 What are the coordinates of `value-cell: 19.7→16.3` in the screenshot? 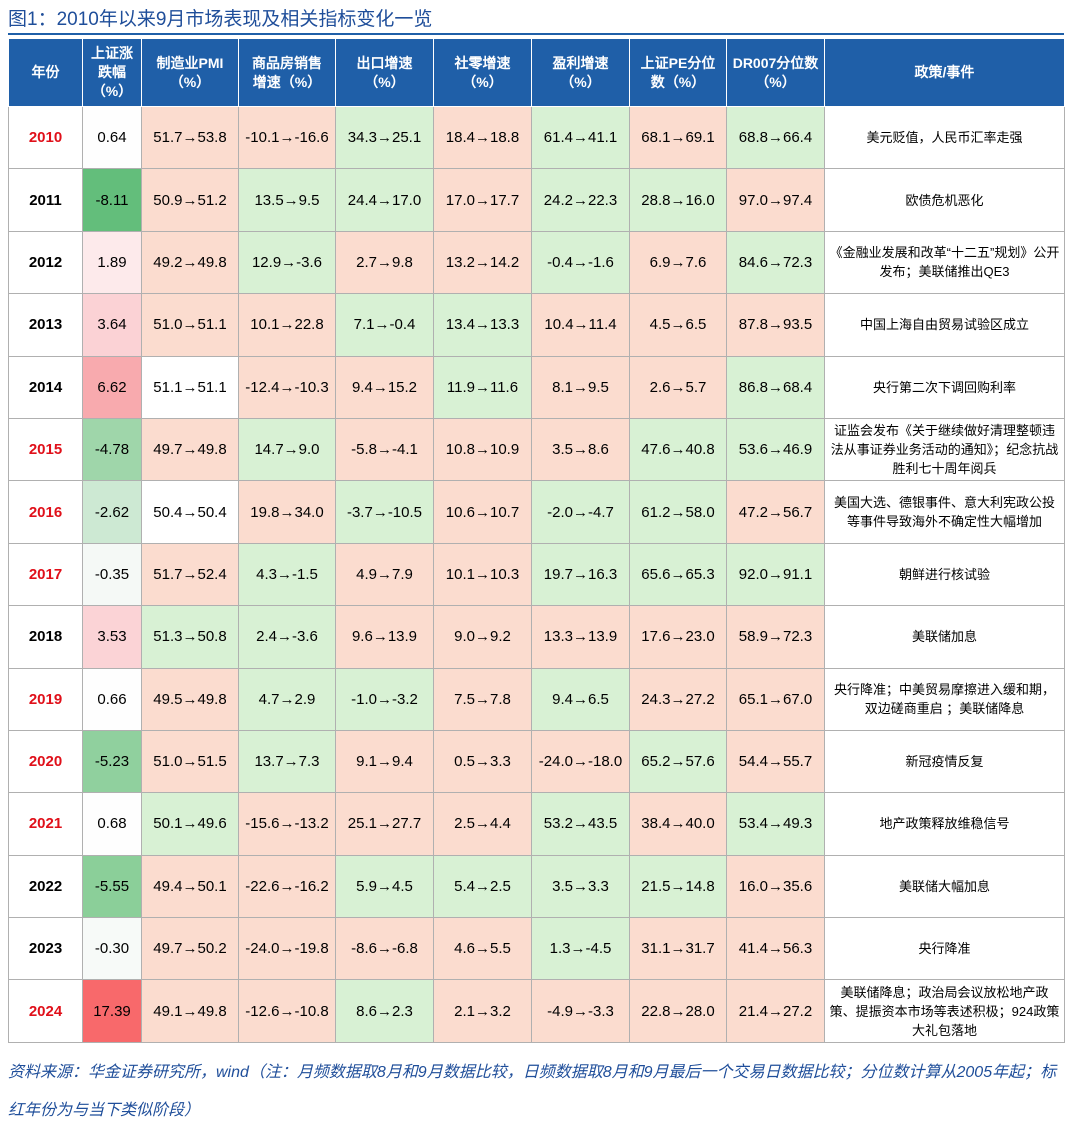 It's located at (580, 574).